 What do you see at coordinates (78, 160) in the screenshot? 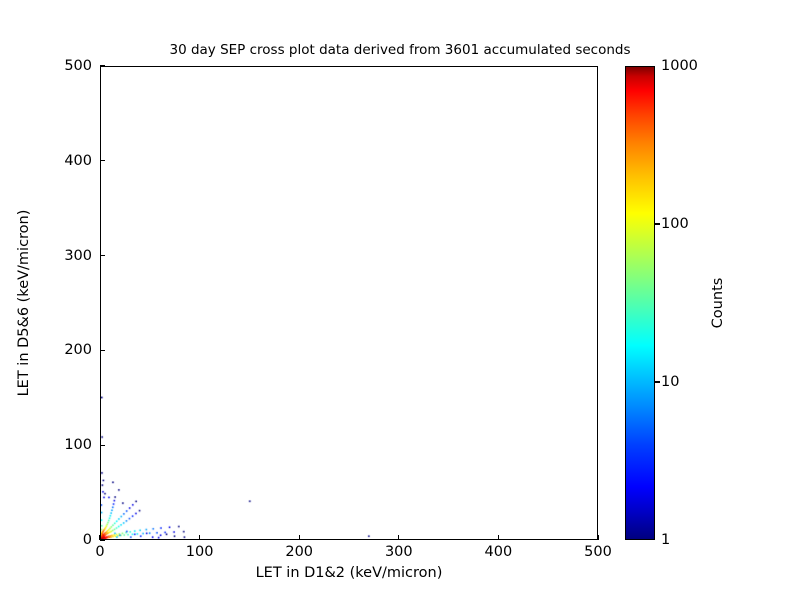
I see `y-tick-label: 400` at bounding box center [78, 160].